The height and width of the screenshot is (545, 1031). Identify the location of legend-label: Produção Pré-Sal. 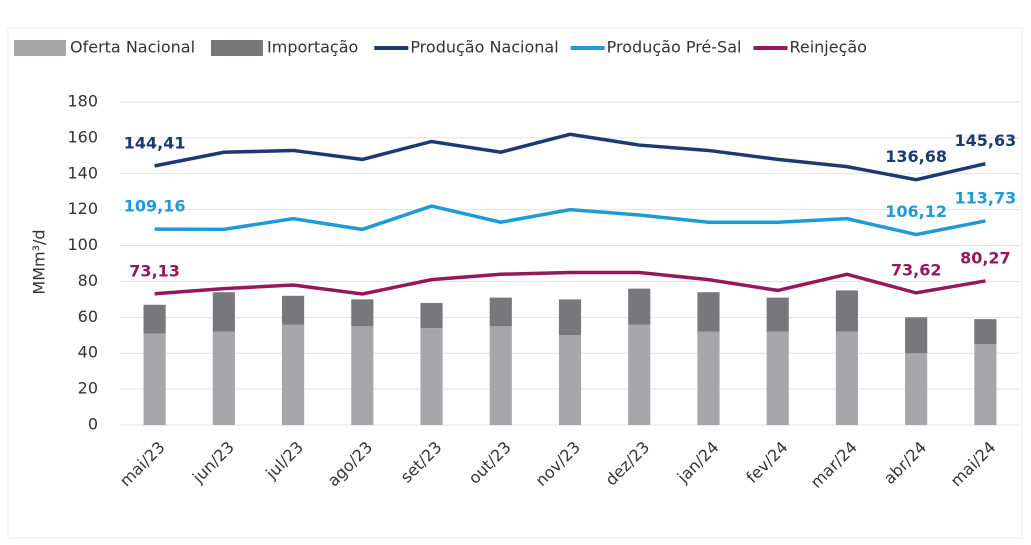
(674, 47).